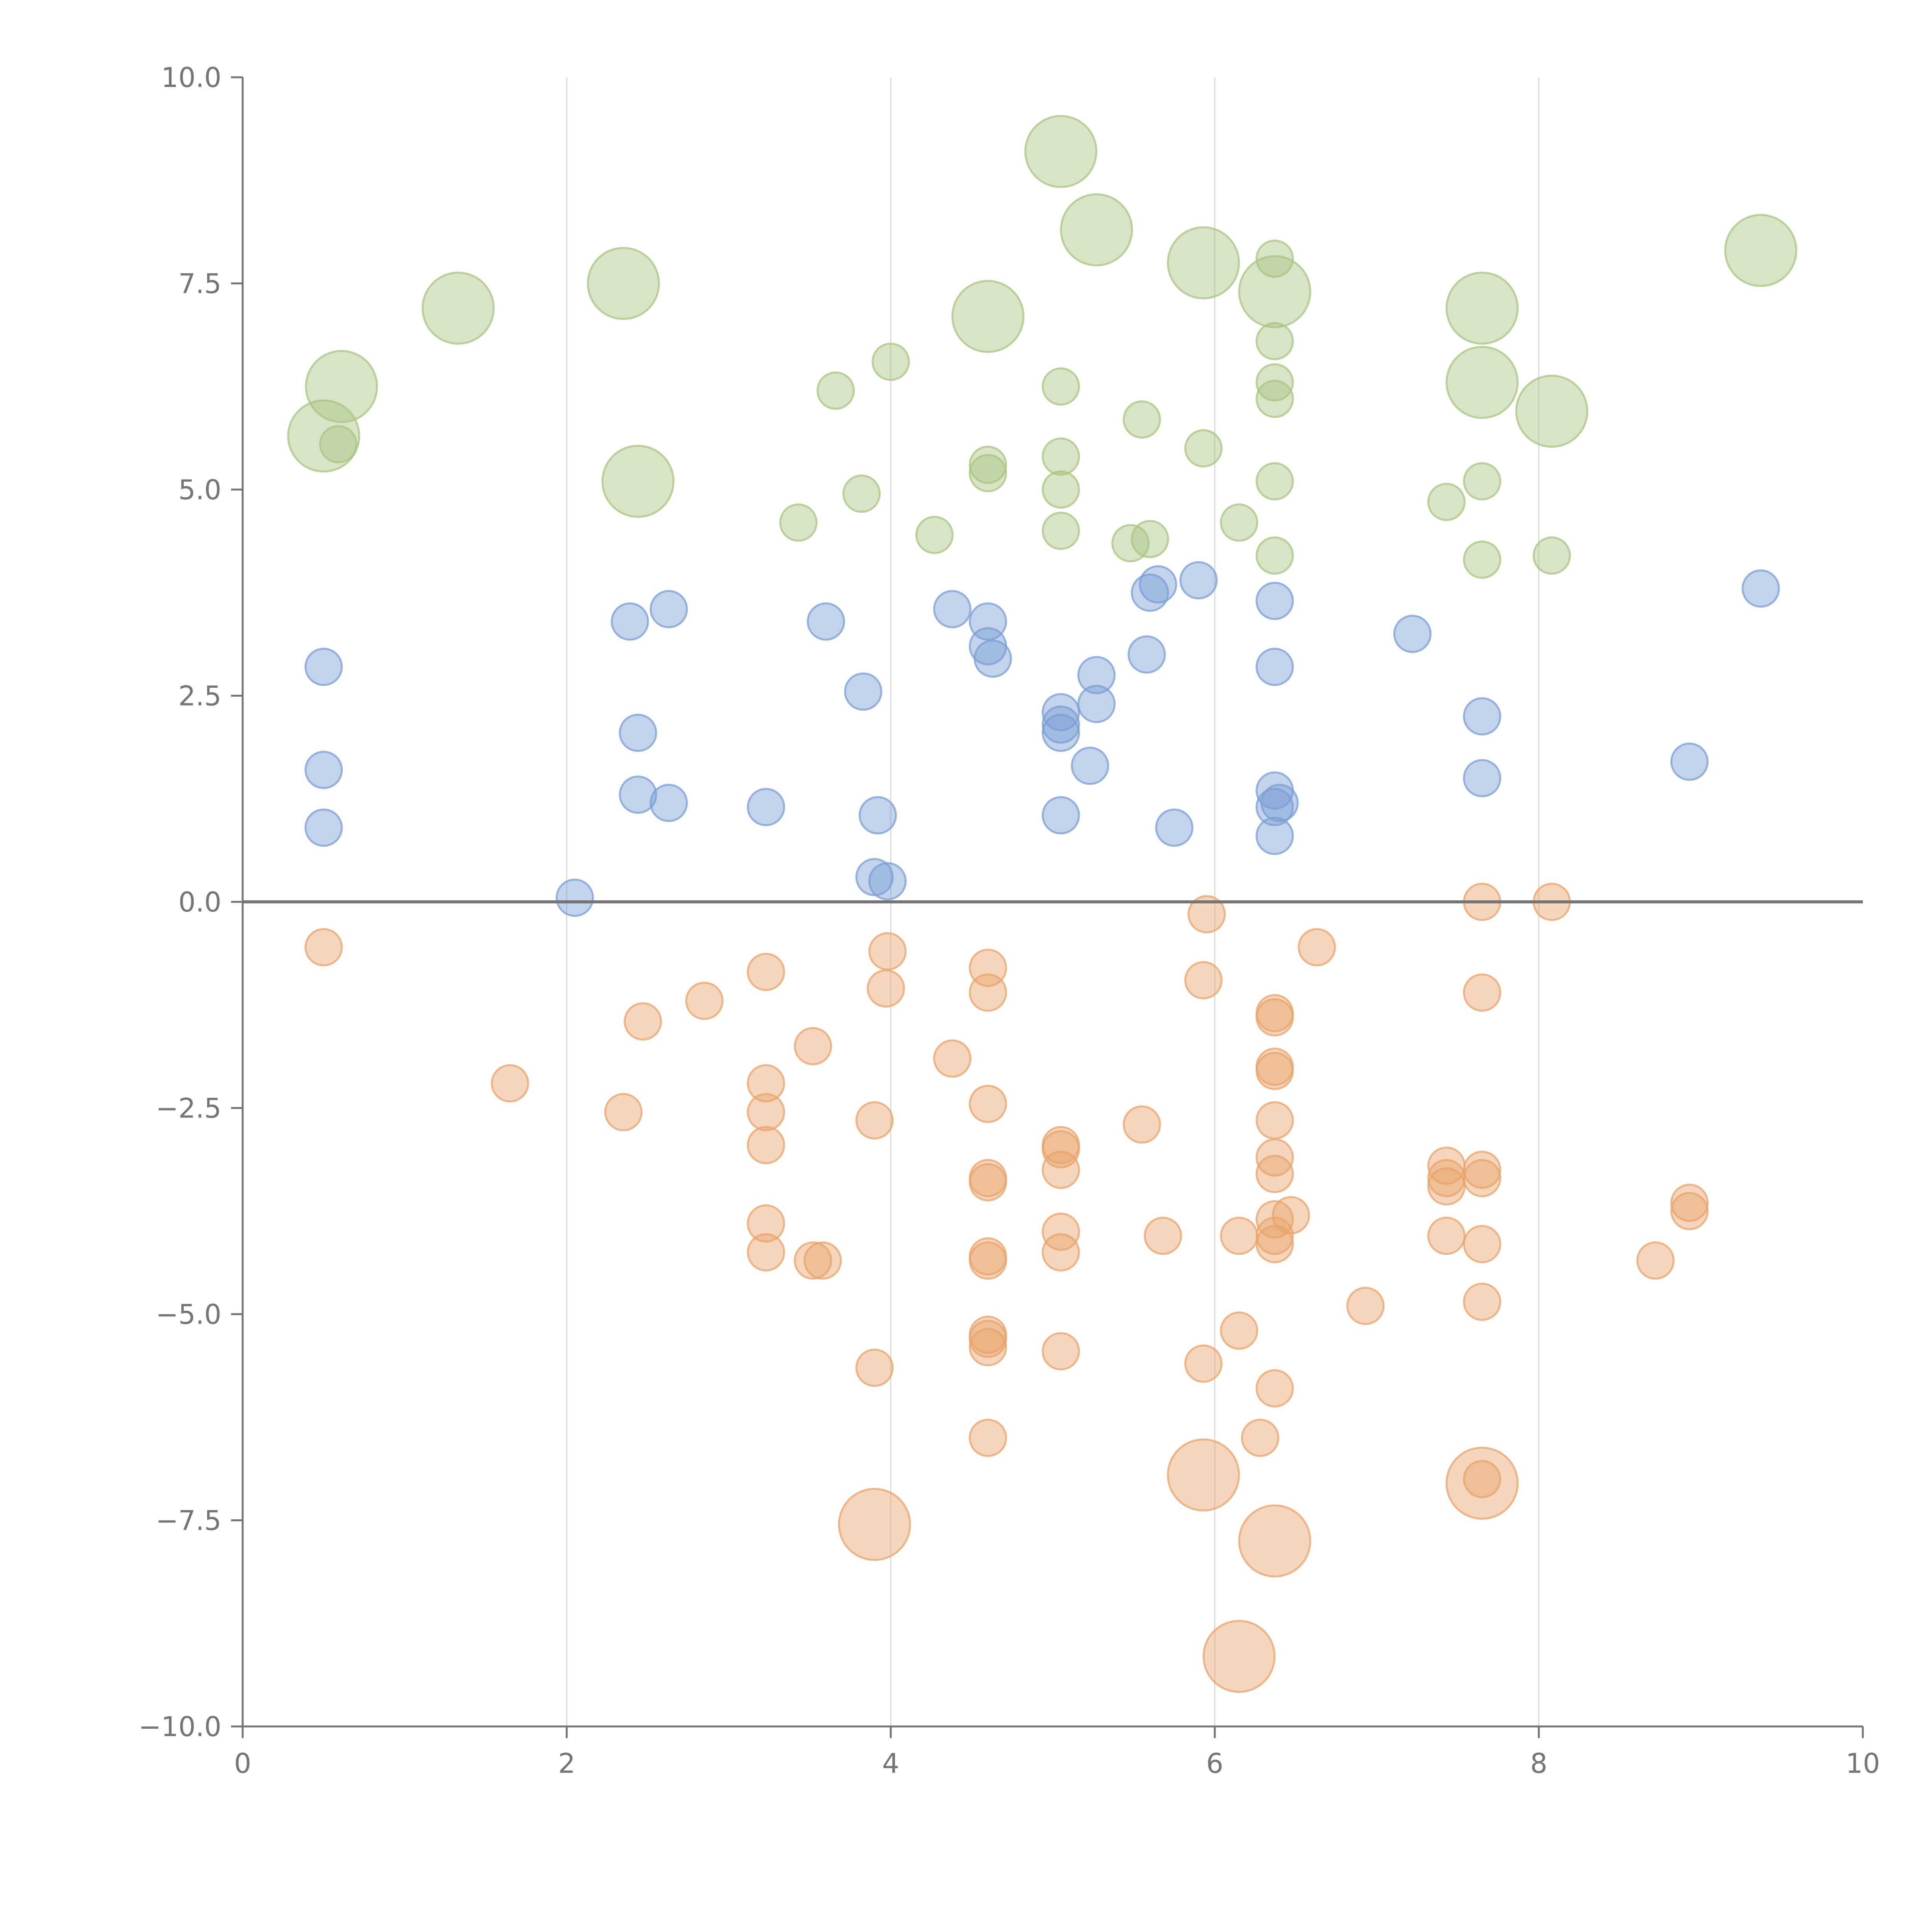 Image resolution: width=1932 pixels, height=1932 pixels. Describe the element at coordinates (1863, 1764) in the screenshot. I see `x-tick-label: 10` at that location.